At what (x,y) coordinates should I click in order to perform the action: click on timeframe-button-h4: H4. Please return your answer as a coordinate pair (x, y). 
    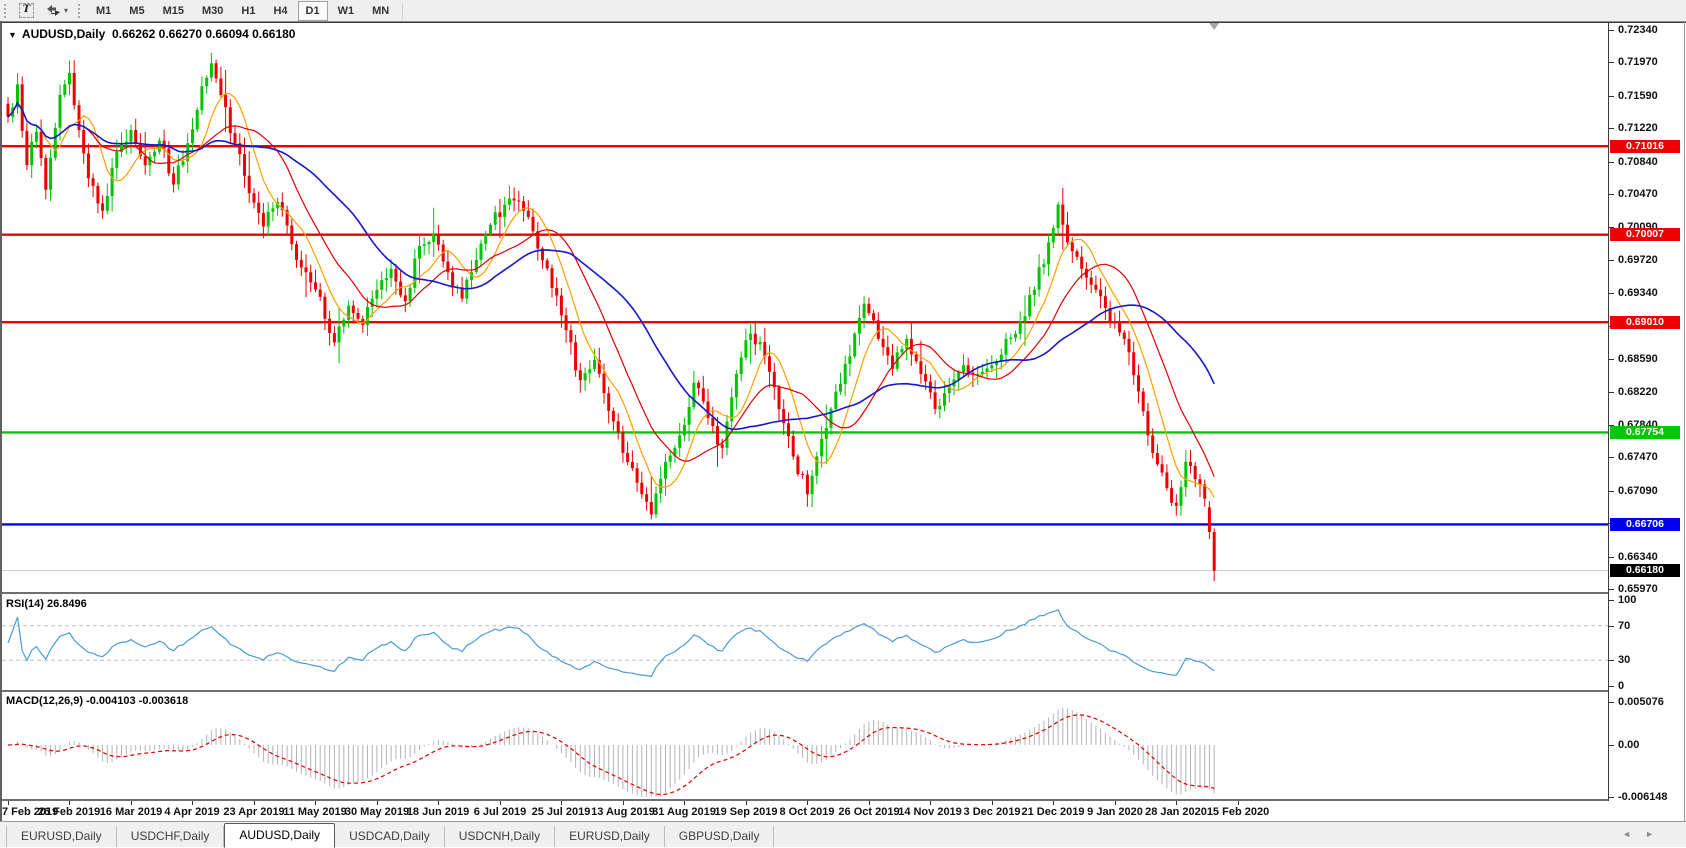
    Looking at the image, I should click on (280, 10).